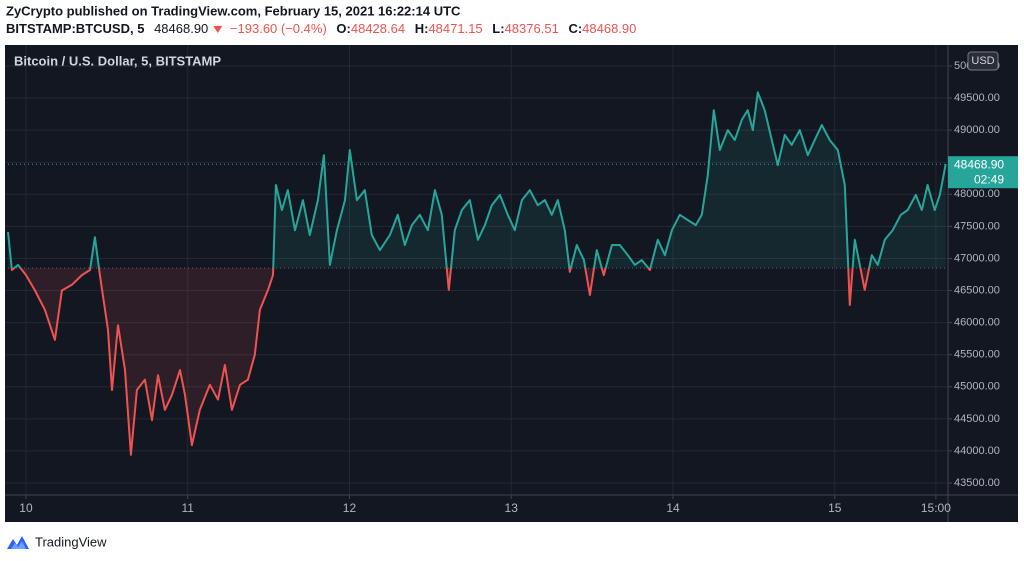 This screenshot has width=1024, height=561. What do you see at coordinates (609, 28) in the screenshot?
I see `ohlc-value: 48468.90` at bounding box center [609, 28].